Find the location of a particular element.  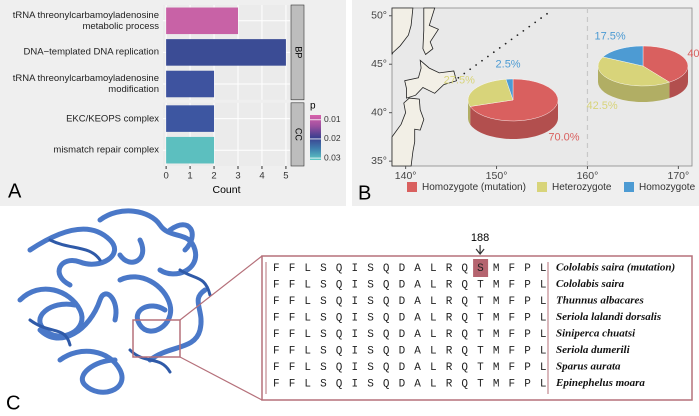

colorbar-tick-label: 0.02 is located at coordinates (332, 138).